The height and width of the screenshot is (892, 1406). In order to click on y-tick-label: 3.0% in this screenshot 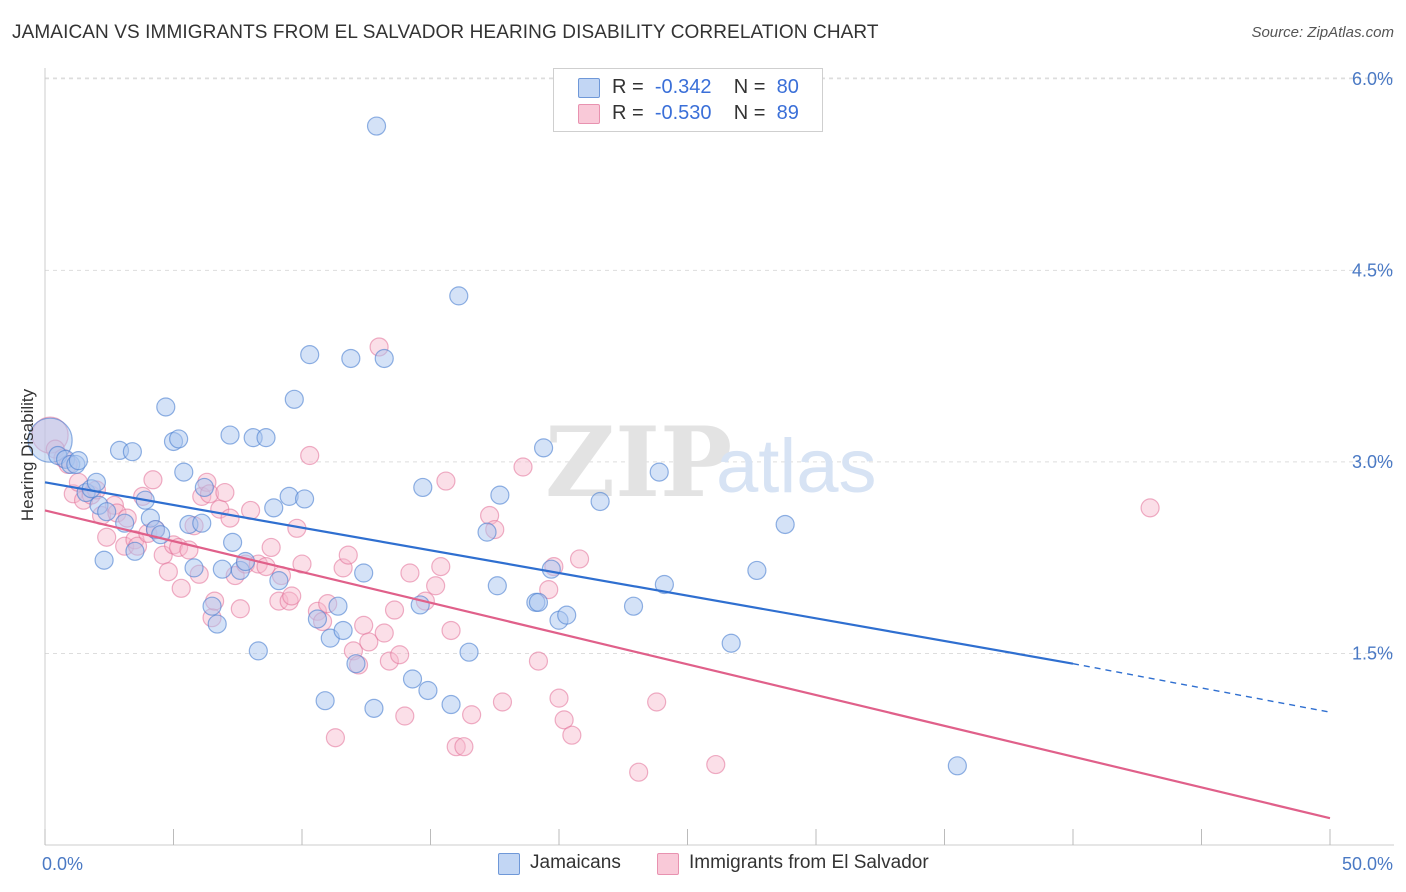, I will do `click(1372, 462)`.